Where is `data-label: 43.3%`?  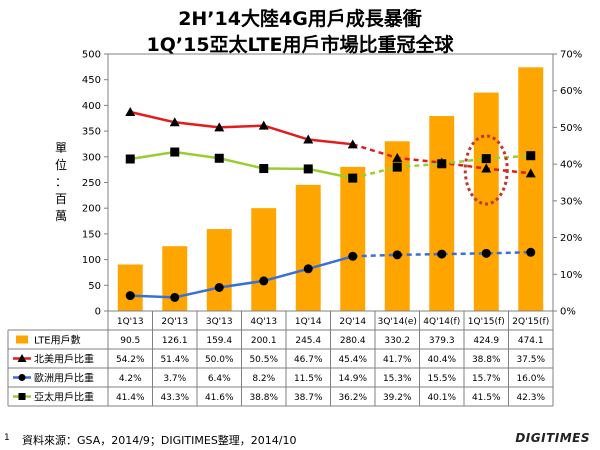 data-label: 43.3% is located at coordinates (174, 398).